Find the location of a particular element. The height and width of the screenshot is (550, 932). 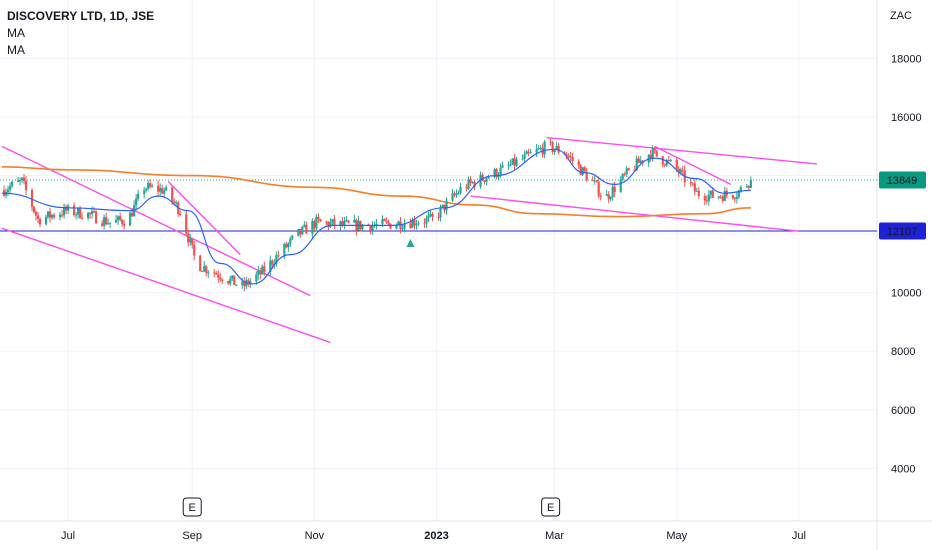

symbol-title: DISCOVERY LTD, 1D, JSE is located at coordinates (81, 16).